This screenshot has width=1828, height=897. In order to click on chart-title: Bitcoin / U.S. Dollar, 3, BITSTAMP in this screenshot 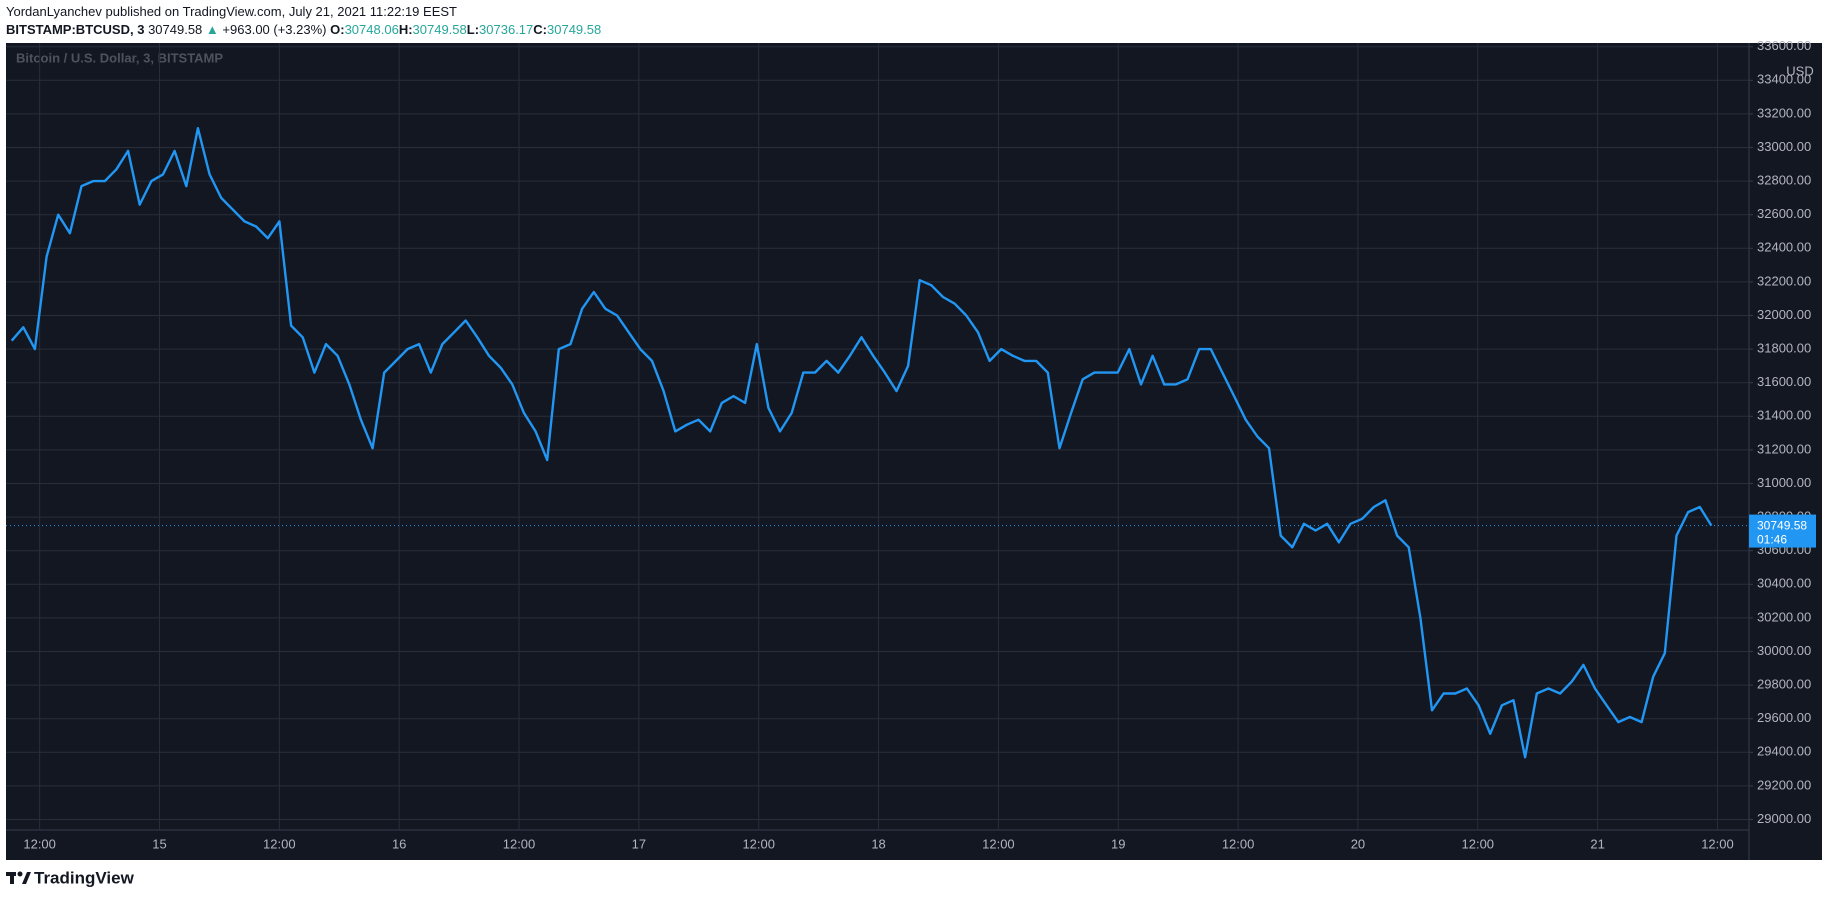, I will do `click(119, 57)`.